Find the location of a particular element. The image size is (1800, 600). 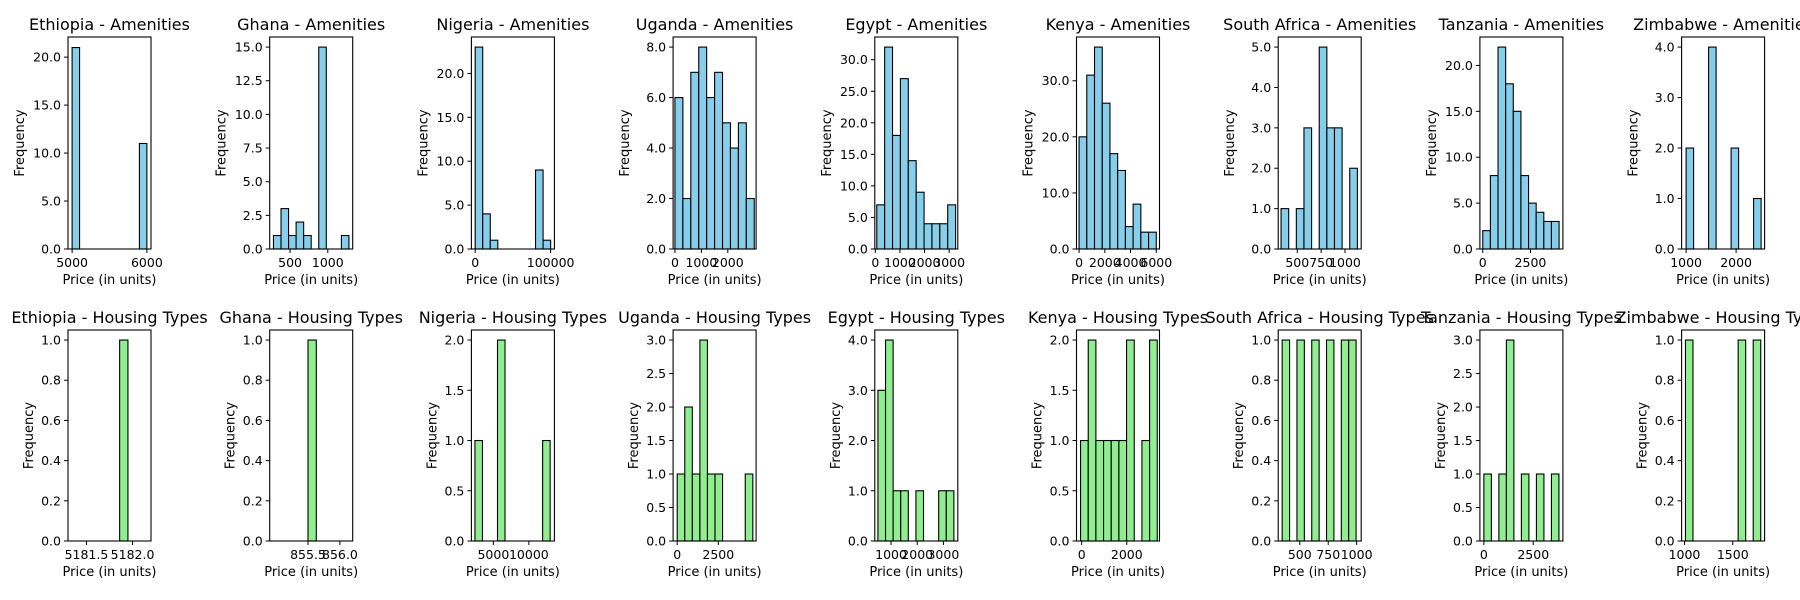

y-tick-label: 1.5 is located at coordinates (656, 440).